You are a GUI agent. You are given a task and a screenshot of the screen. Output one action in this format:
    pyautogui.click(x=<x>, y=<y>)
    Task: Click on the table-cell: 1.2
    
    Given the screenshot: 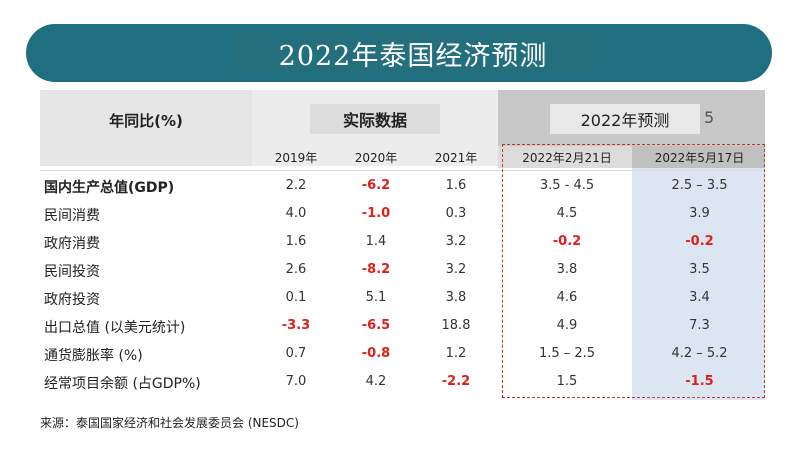 What is the action you would take?
    pyautogui.click(x=456, y=353)
    